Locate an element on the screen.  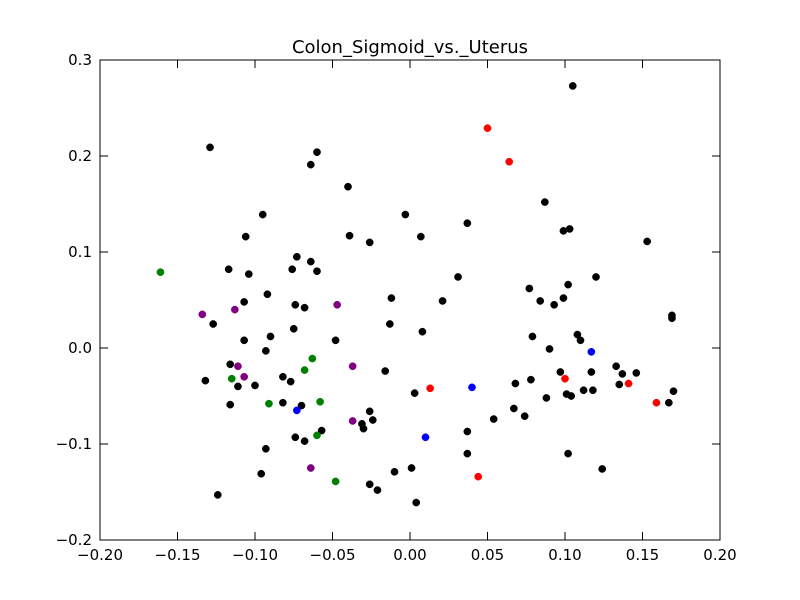
y-tick-label: 0.1 is located at coordinates (80, 252).